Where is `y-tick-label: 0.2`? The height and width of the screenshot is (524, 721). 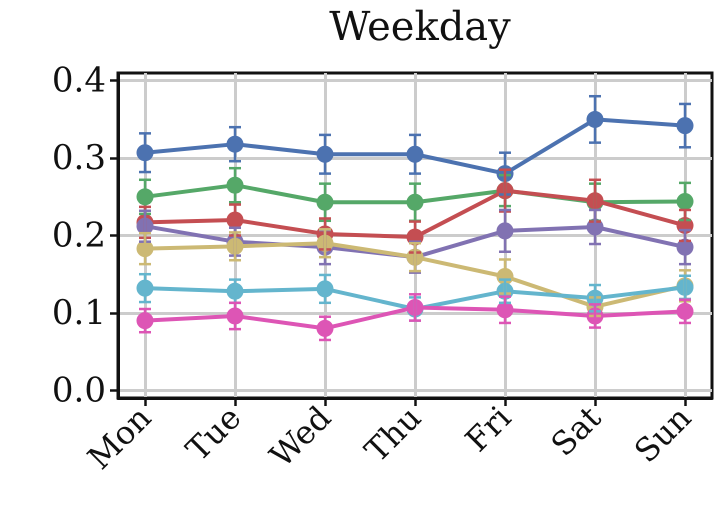
y-tick-label: 0.2 is located at coordinates (79, 236).